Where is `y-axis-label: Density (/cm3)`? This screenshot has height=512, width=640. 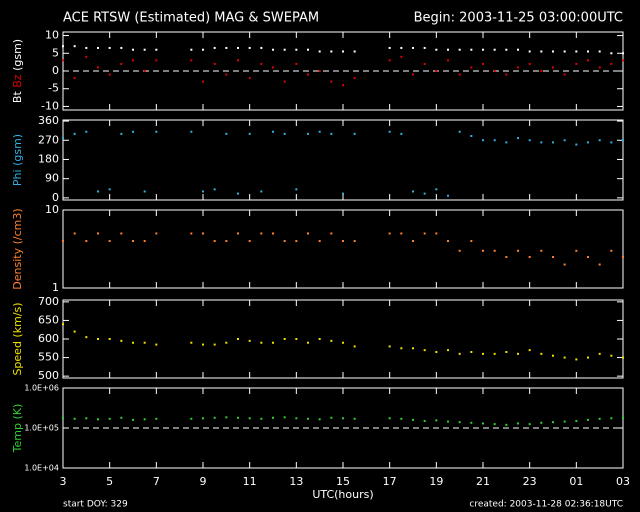 y-axis-label: Density (/cm3) is located at coordinates (17, 248).